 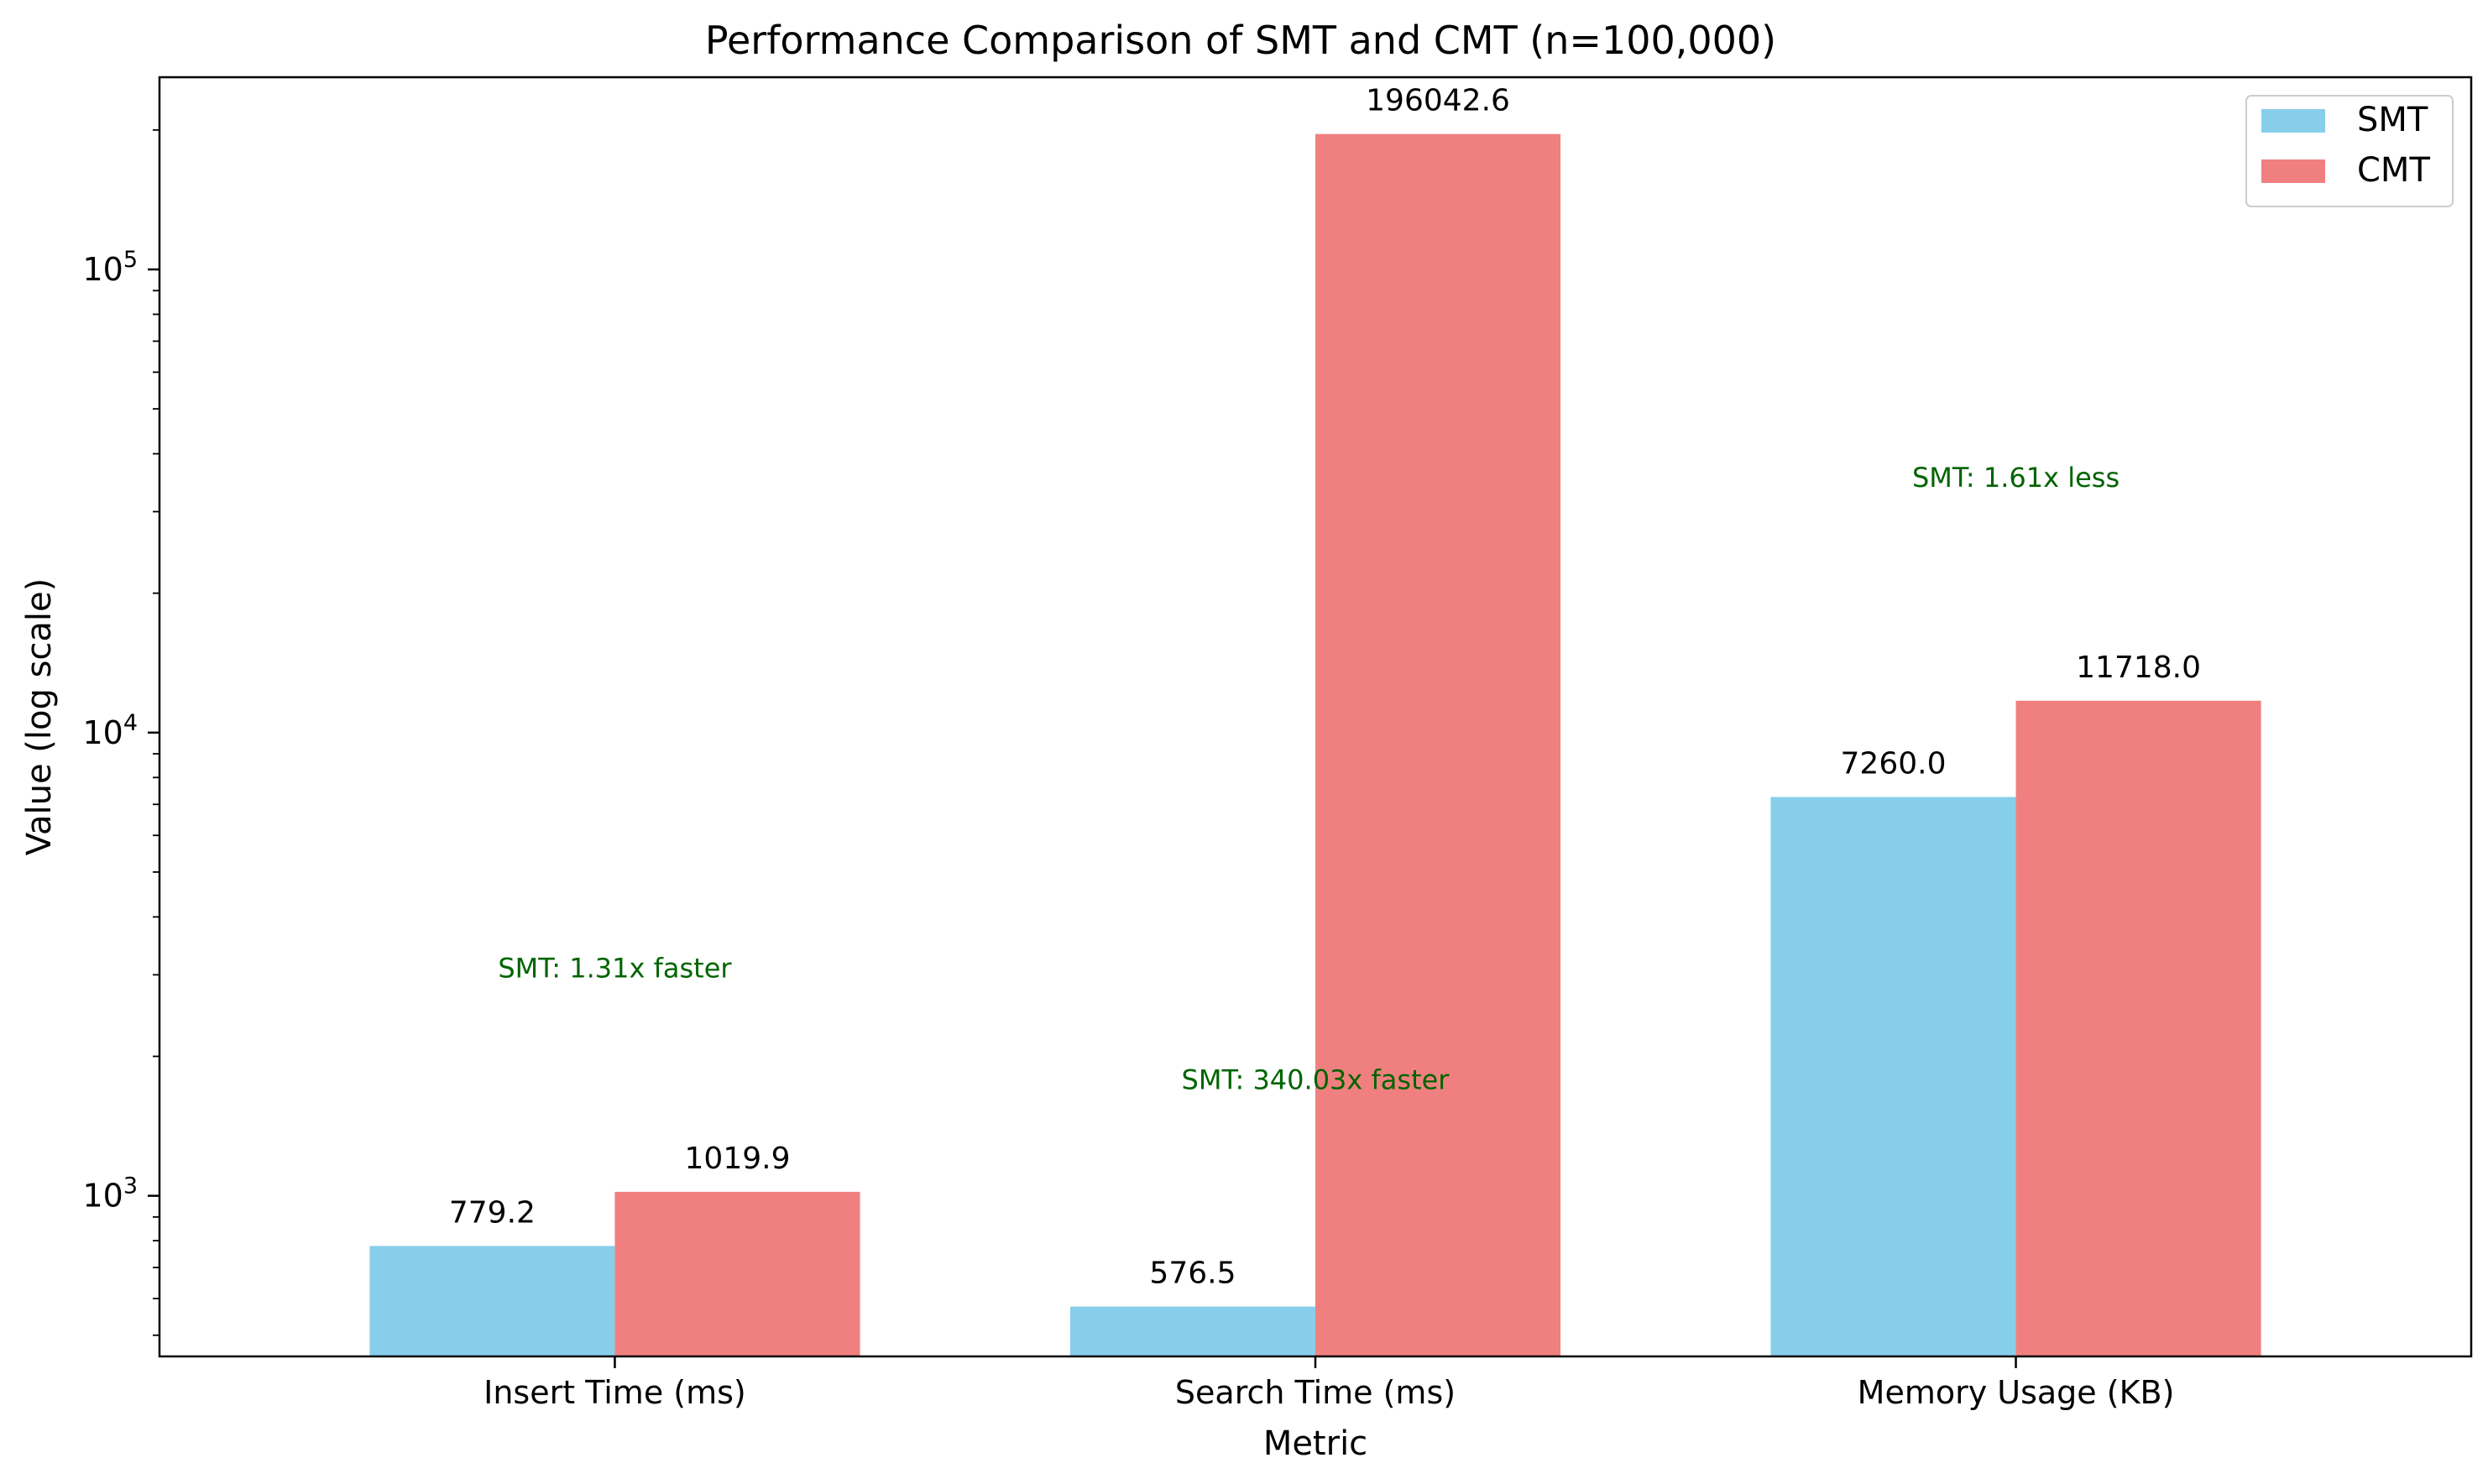 What do you see at coordinates (2016, 1392) in the screenshot?
I see `x-tick-label: Memory Usage (KB)` at bounding box center [2016, 1392].